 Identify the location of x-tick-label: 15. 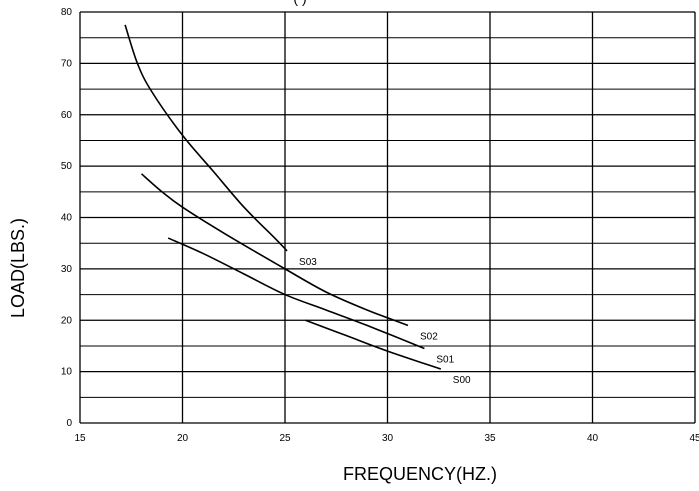
(80, 438).